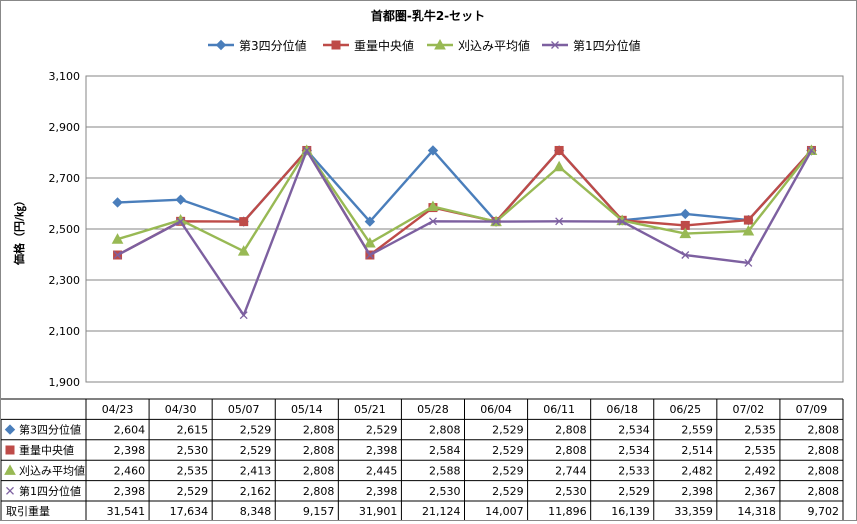 This screenshot has height=524, width=857. I want to click on y-tick-label: 2,500, so click(65, 229).